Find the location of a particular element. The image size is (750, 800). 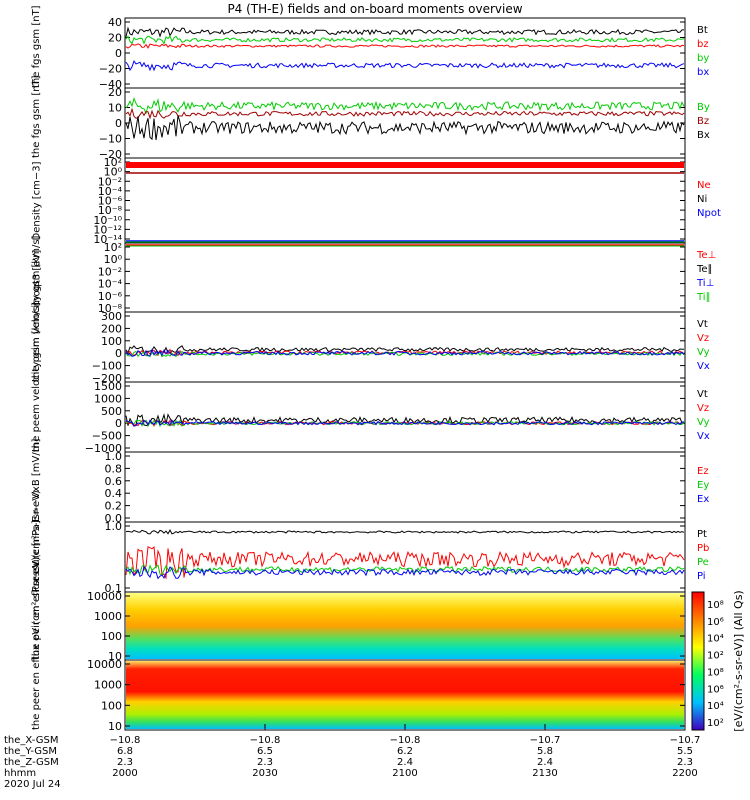

footer-value: −10.7 is located at coordinates (545, 740).